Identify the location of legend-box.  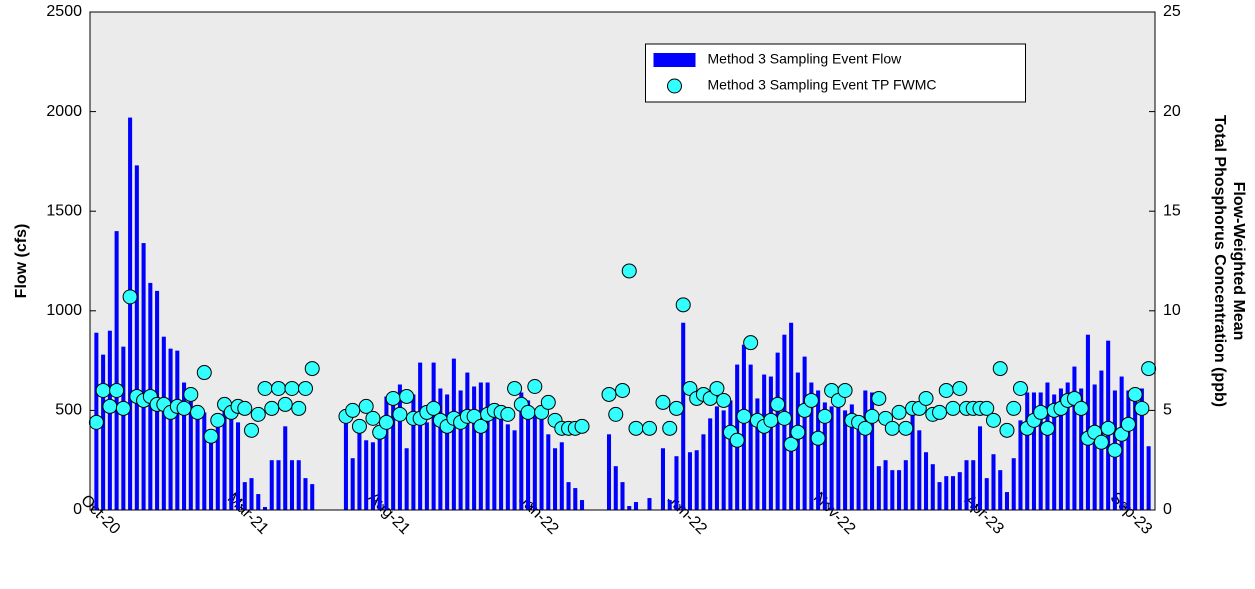
(835, 73).